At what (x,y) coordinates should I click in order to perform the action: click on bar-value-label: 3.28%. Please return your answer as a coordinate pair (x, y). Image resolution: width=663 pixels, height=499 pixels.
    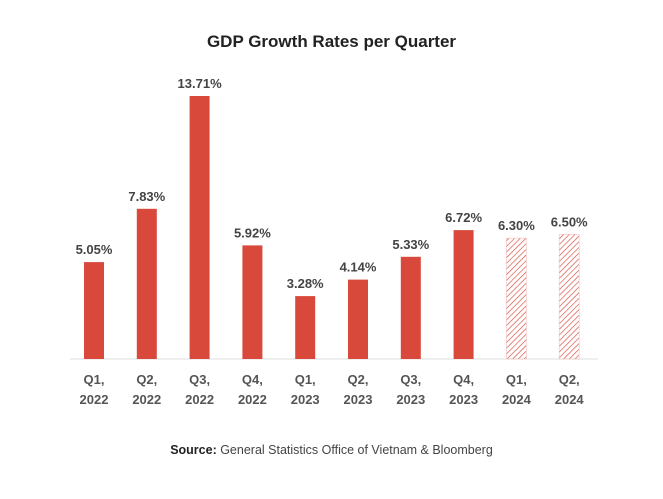
    Looking at the image, I should click on (305, 283).